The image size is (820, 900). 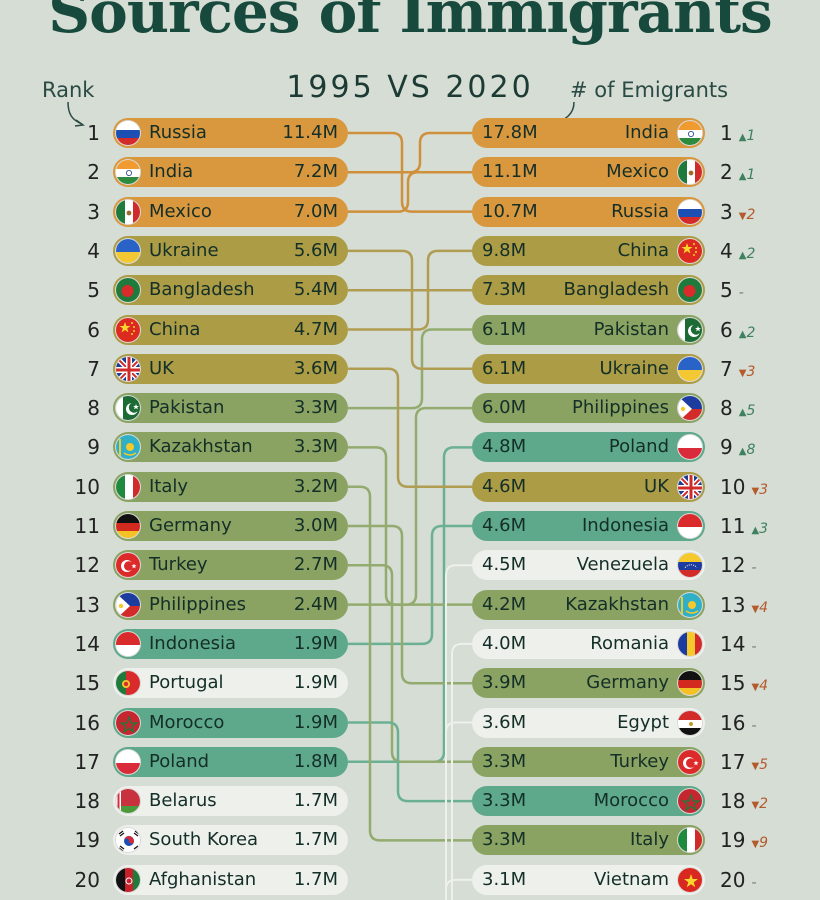 I want to click on emigrants-value: 4.2M, so click(x=504, y=604).